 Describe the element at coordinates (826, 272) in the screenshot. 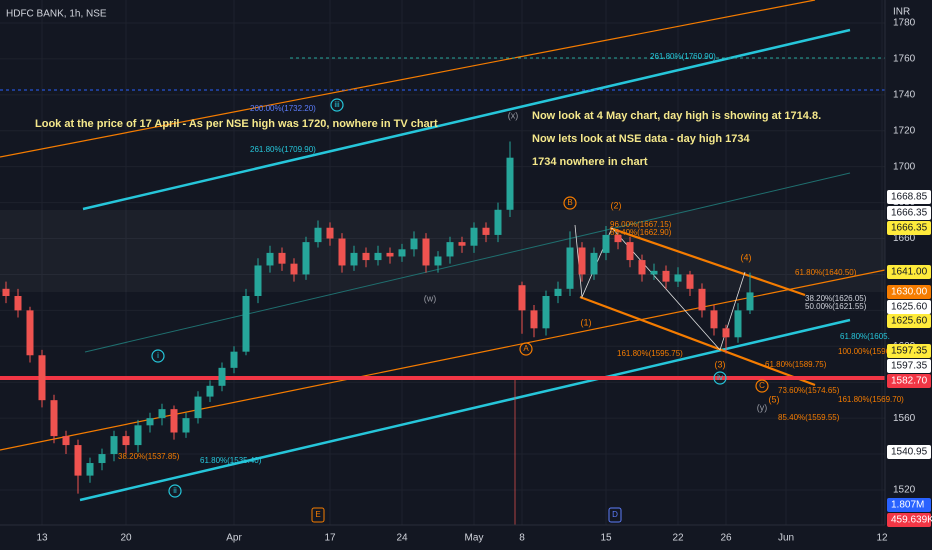

I see `fib-label: 61.80%(1640.50)` at that location.